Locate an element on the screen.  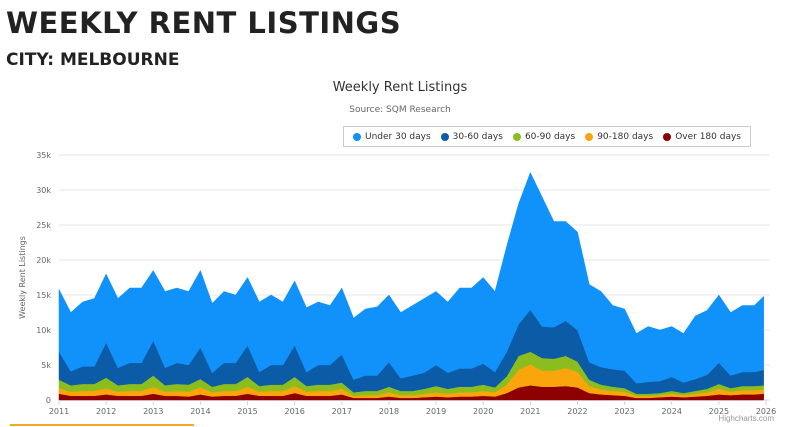
legend-label: Over 180 days is located at coordinates (708, 136).